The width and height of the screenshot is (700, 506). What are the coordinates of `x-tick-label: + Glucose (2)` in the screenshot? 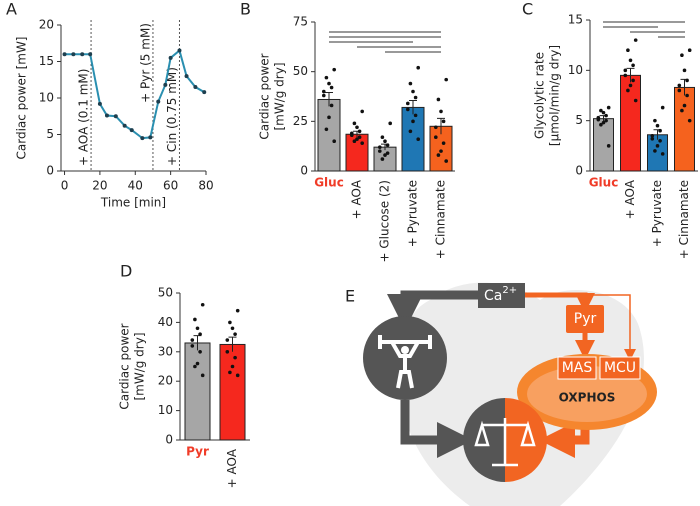 It's located at (385, 221).